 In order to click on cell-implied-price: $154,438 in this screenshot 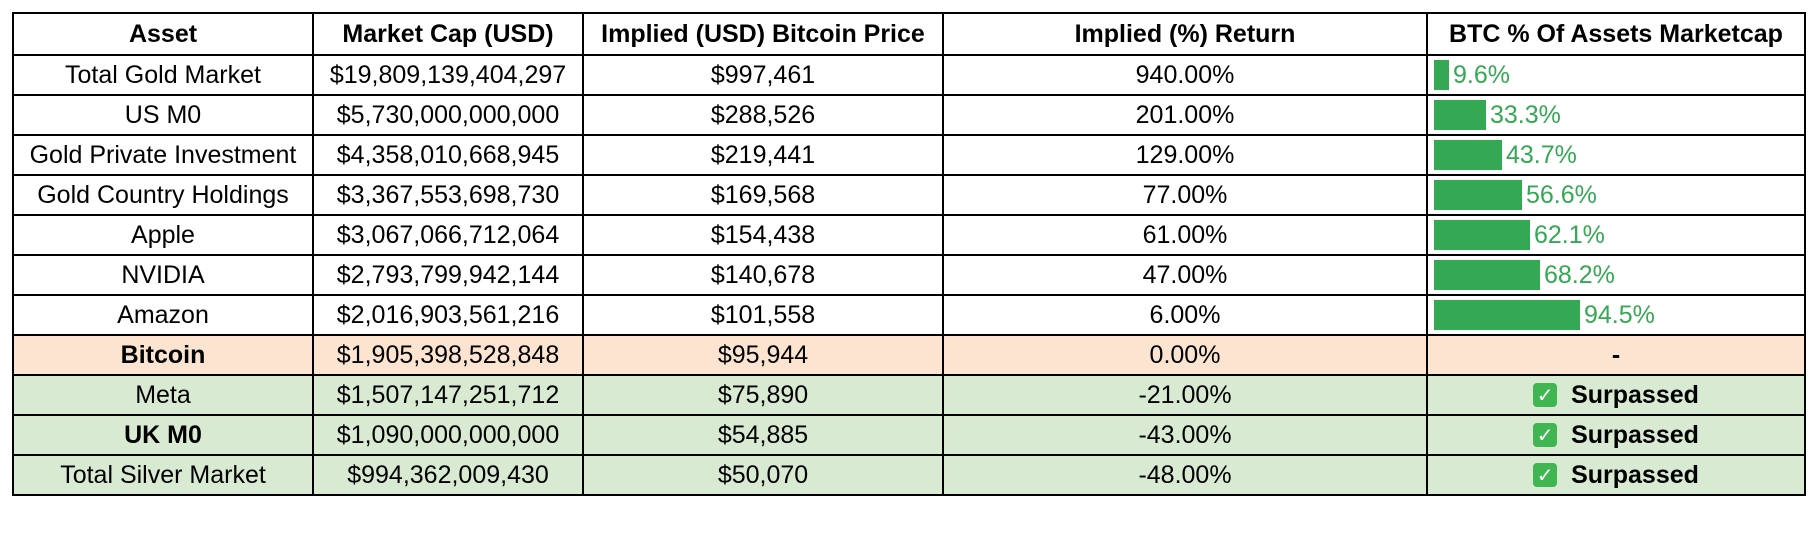, I will do `click(763, 235)`.